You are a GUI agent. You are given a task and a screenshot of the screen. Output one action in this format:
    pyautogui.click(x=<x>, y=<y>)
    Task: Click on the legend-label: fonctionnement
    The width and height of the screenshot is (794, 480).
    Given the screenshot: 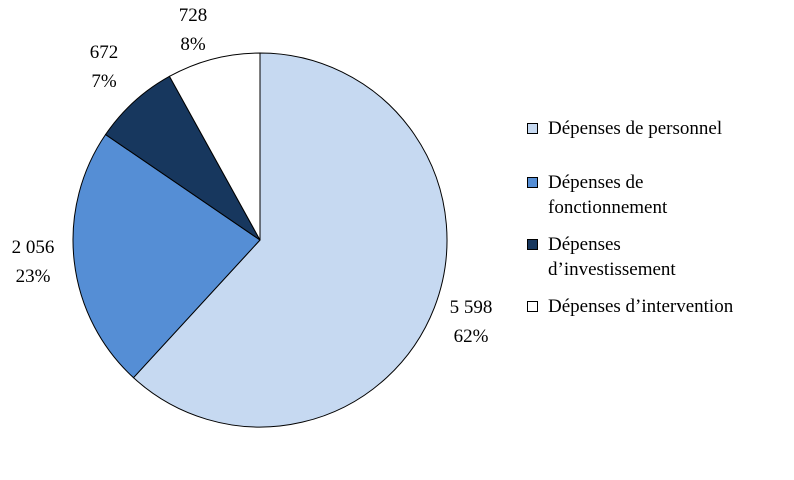 What is the action you would take?
    pyautogui.click(x=608, y=207)
    